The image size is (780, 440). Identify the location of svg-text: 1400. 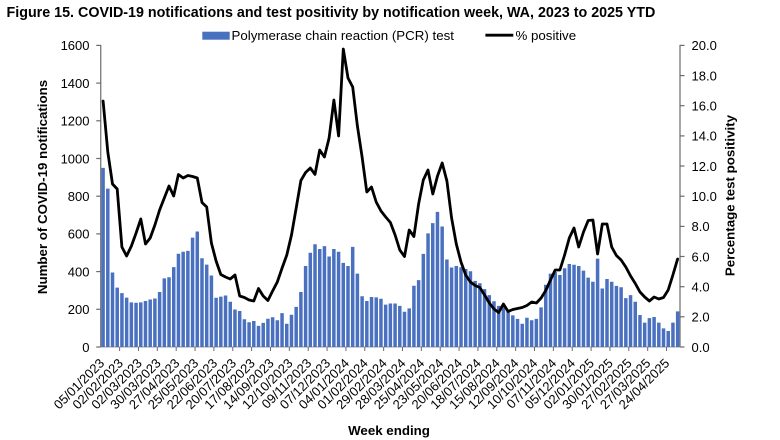
(75, 83).